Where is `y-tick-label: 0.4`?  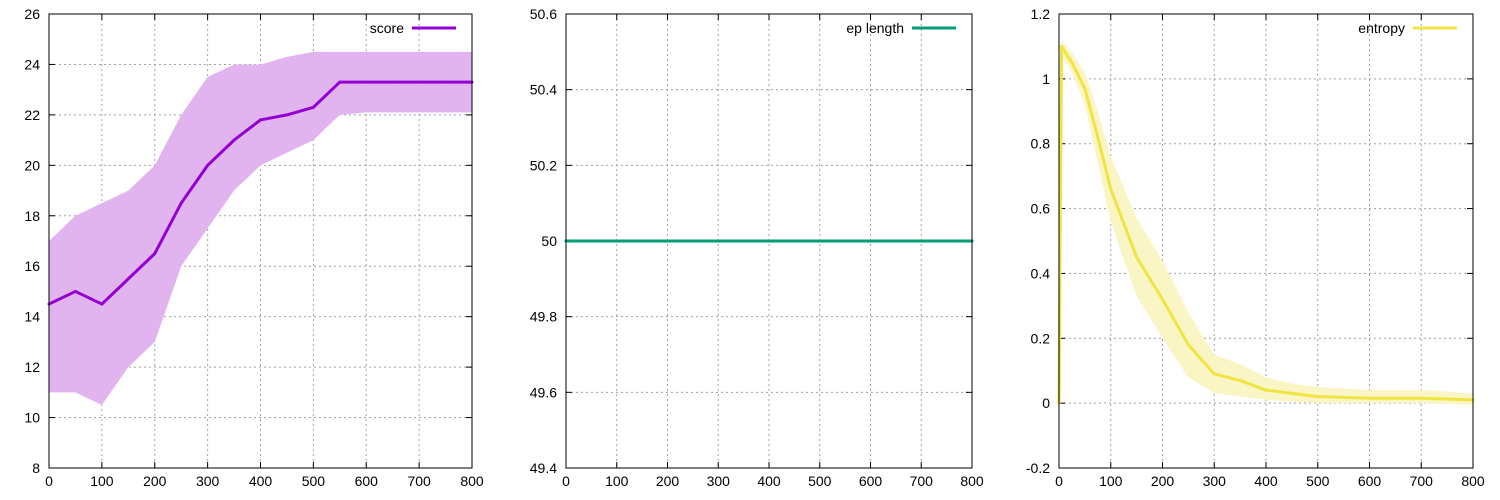 y-tick-label: 0.4 is located at coordinates (1041, 273).